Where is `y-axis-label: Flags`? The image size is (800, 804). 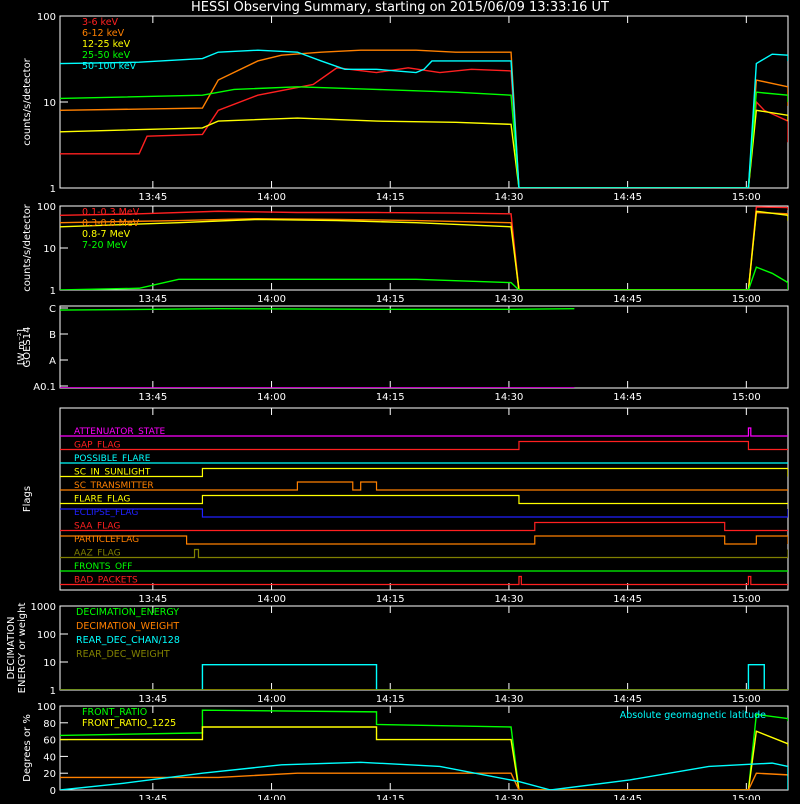
y-axis-label: Flags is located at coordinates (27, 499).